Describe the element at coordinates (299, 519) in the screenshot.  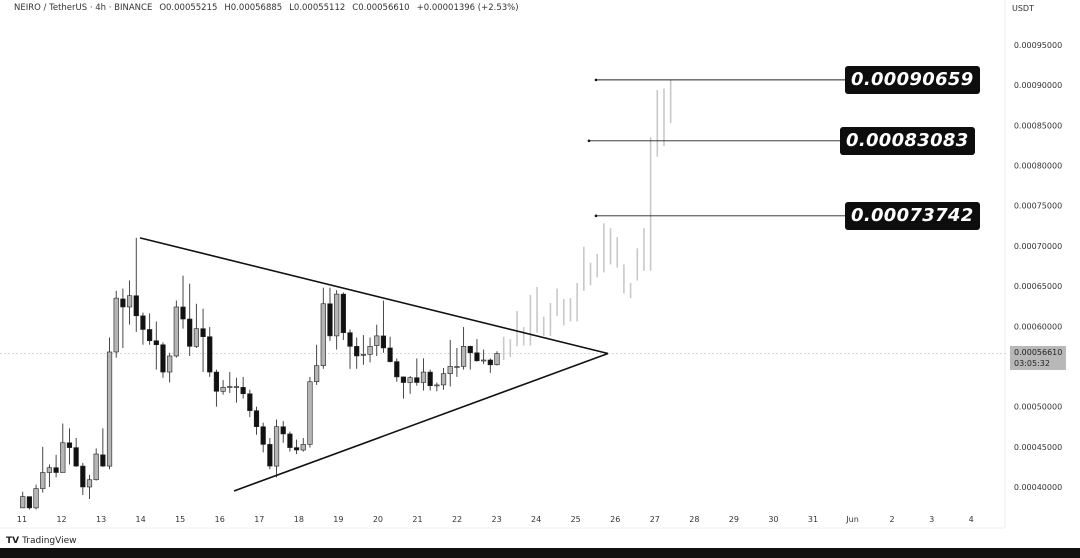
I see `x-tick-label: 18` at that location.